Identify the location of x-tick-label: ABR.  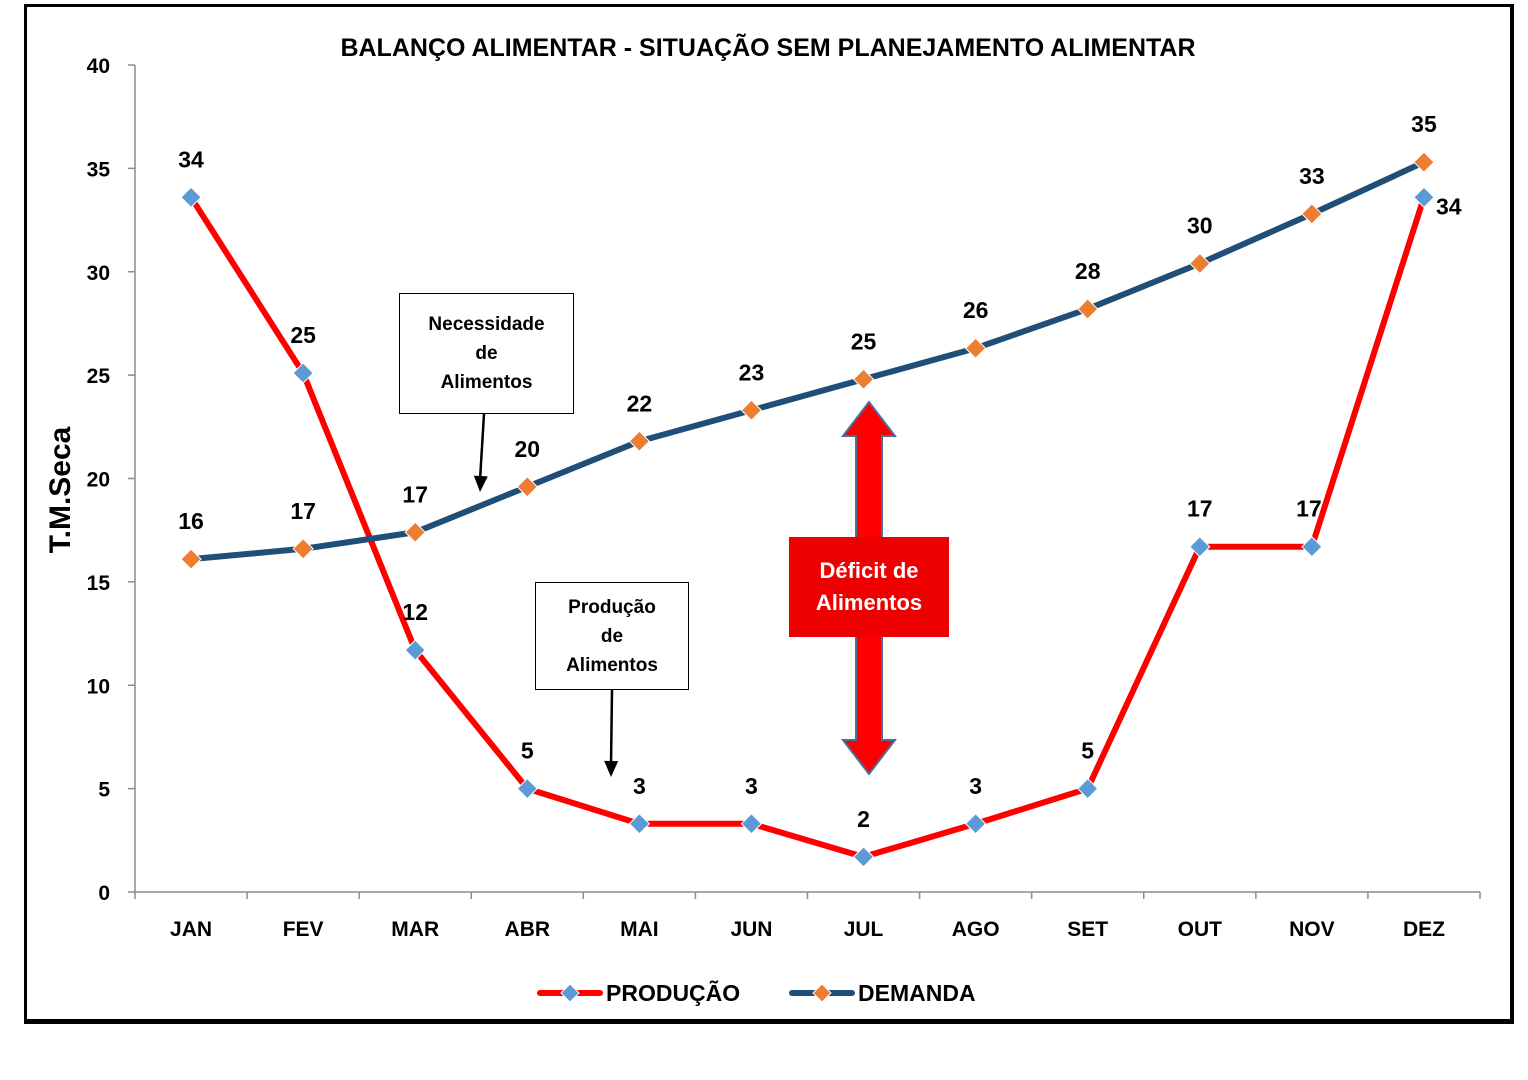
(528, 929).